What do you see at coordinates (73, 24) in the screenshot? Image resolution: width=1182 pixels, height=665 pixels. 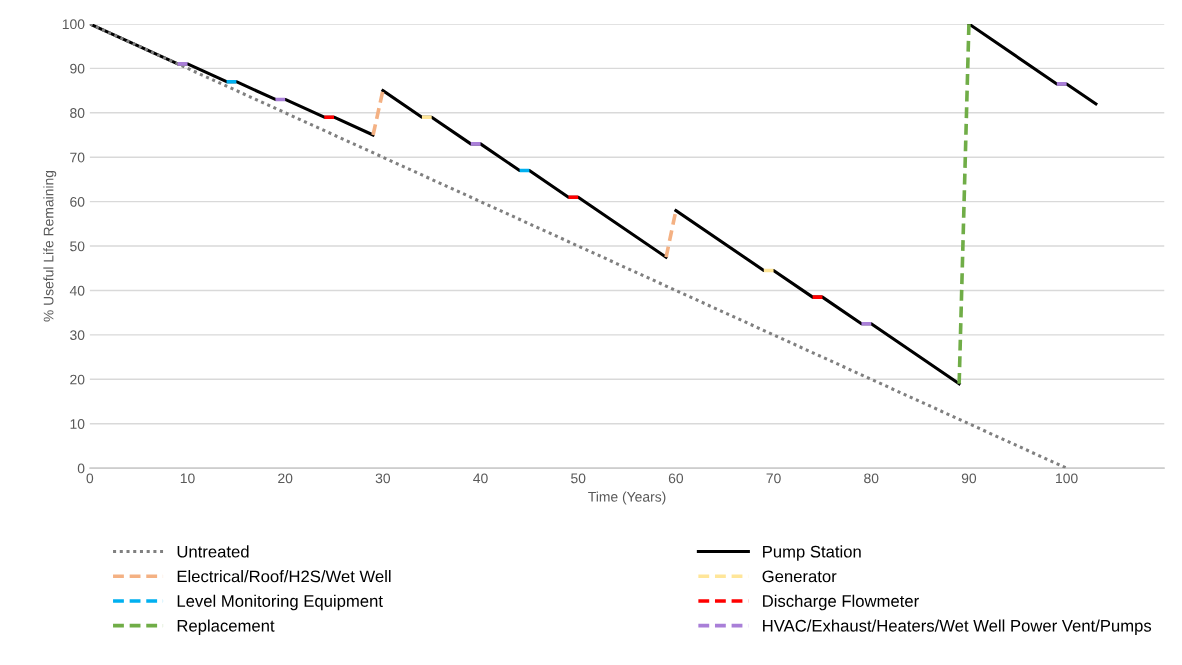 I see `y-tick-label: 100` at bounding box center [73, 24].